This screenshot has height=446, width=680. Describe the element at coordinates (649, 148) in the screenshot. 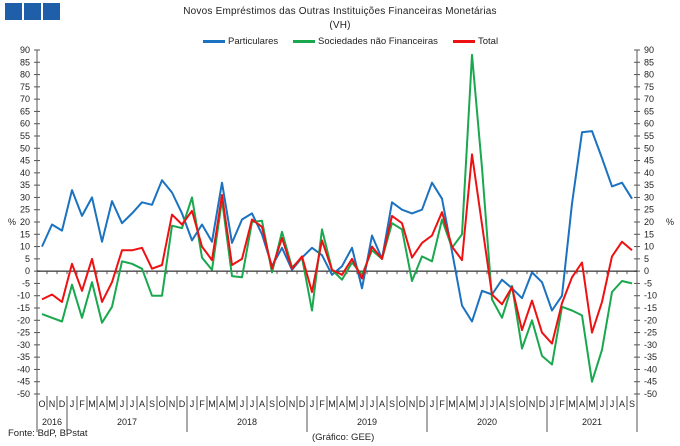

I see `y-tick-label-right: 50` at that location.